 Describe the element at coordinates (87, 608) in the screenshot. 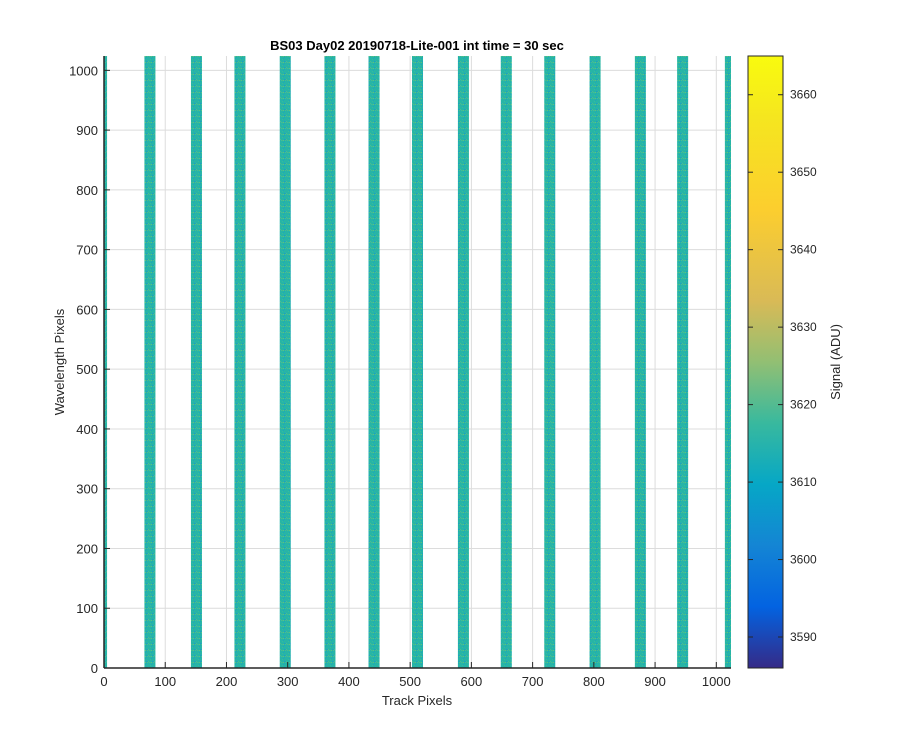

I see `y-tick-label: 100` at that location.